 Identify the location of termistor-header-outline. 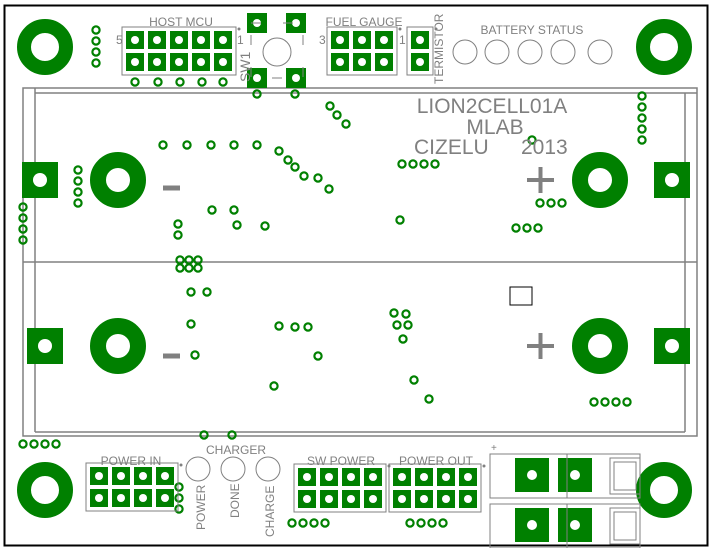
(420, 51).